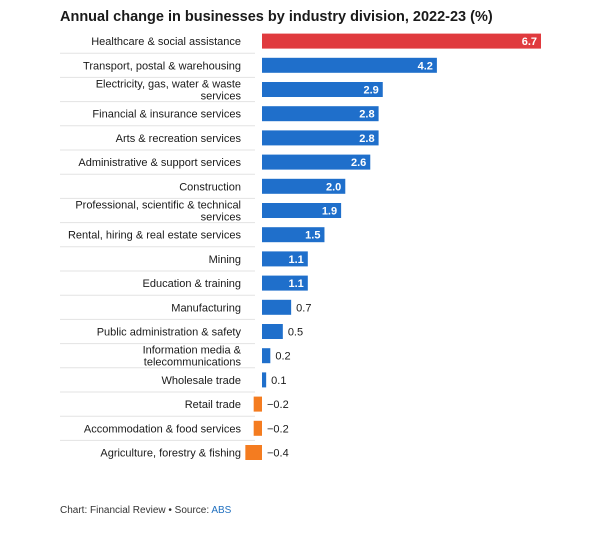 The image size is (600, 549). What do you see at coordinates (312, 236) in the screenshot?
I see `value-label: 1.5` at bounding box center [312, 236].